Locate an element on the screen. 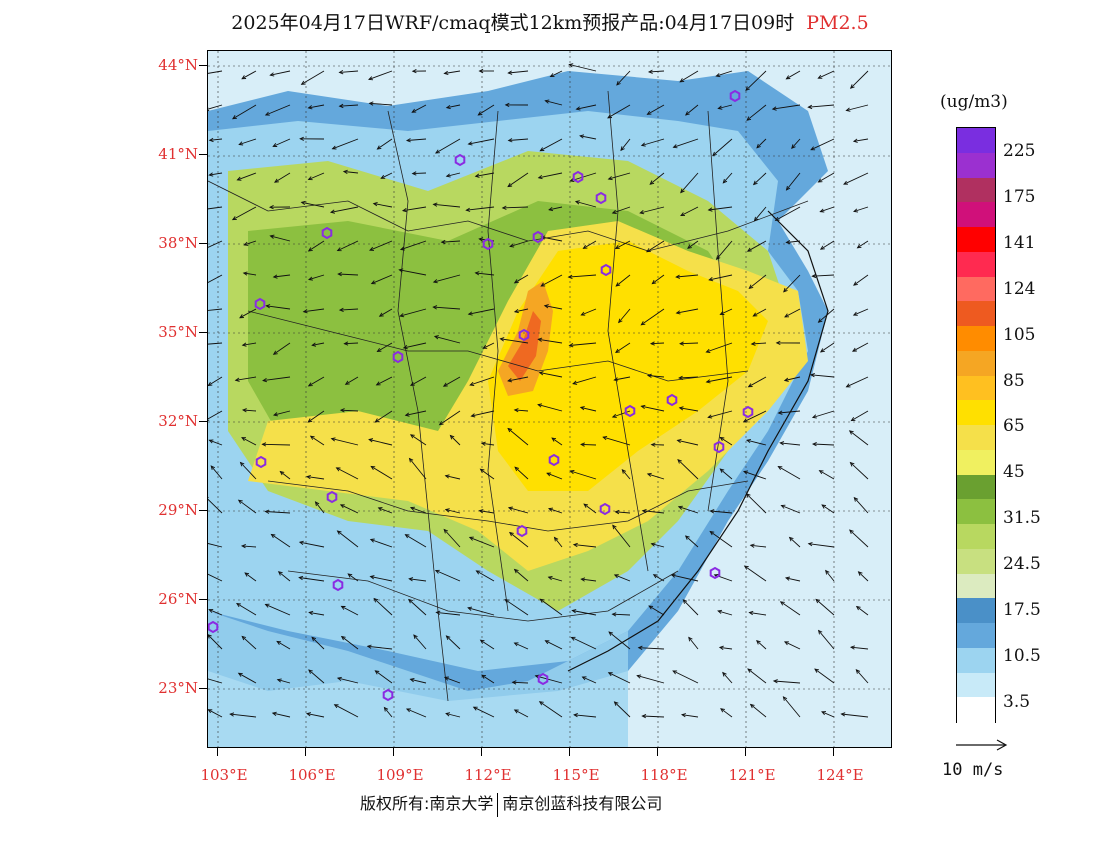 This screenshot has height=850, width=1100. lat-tick is located at coordinates (203, 688).